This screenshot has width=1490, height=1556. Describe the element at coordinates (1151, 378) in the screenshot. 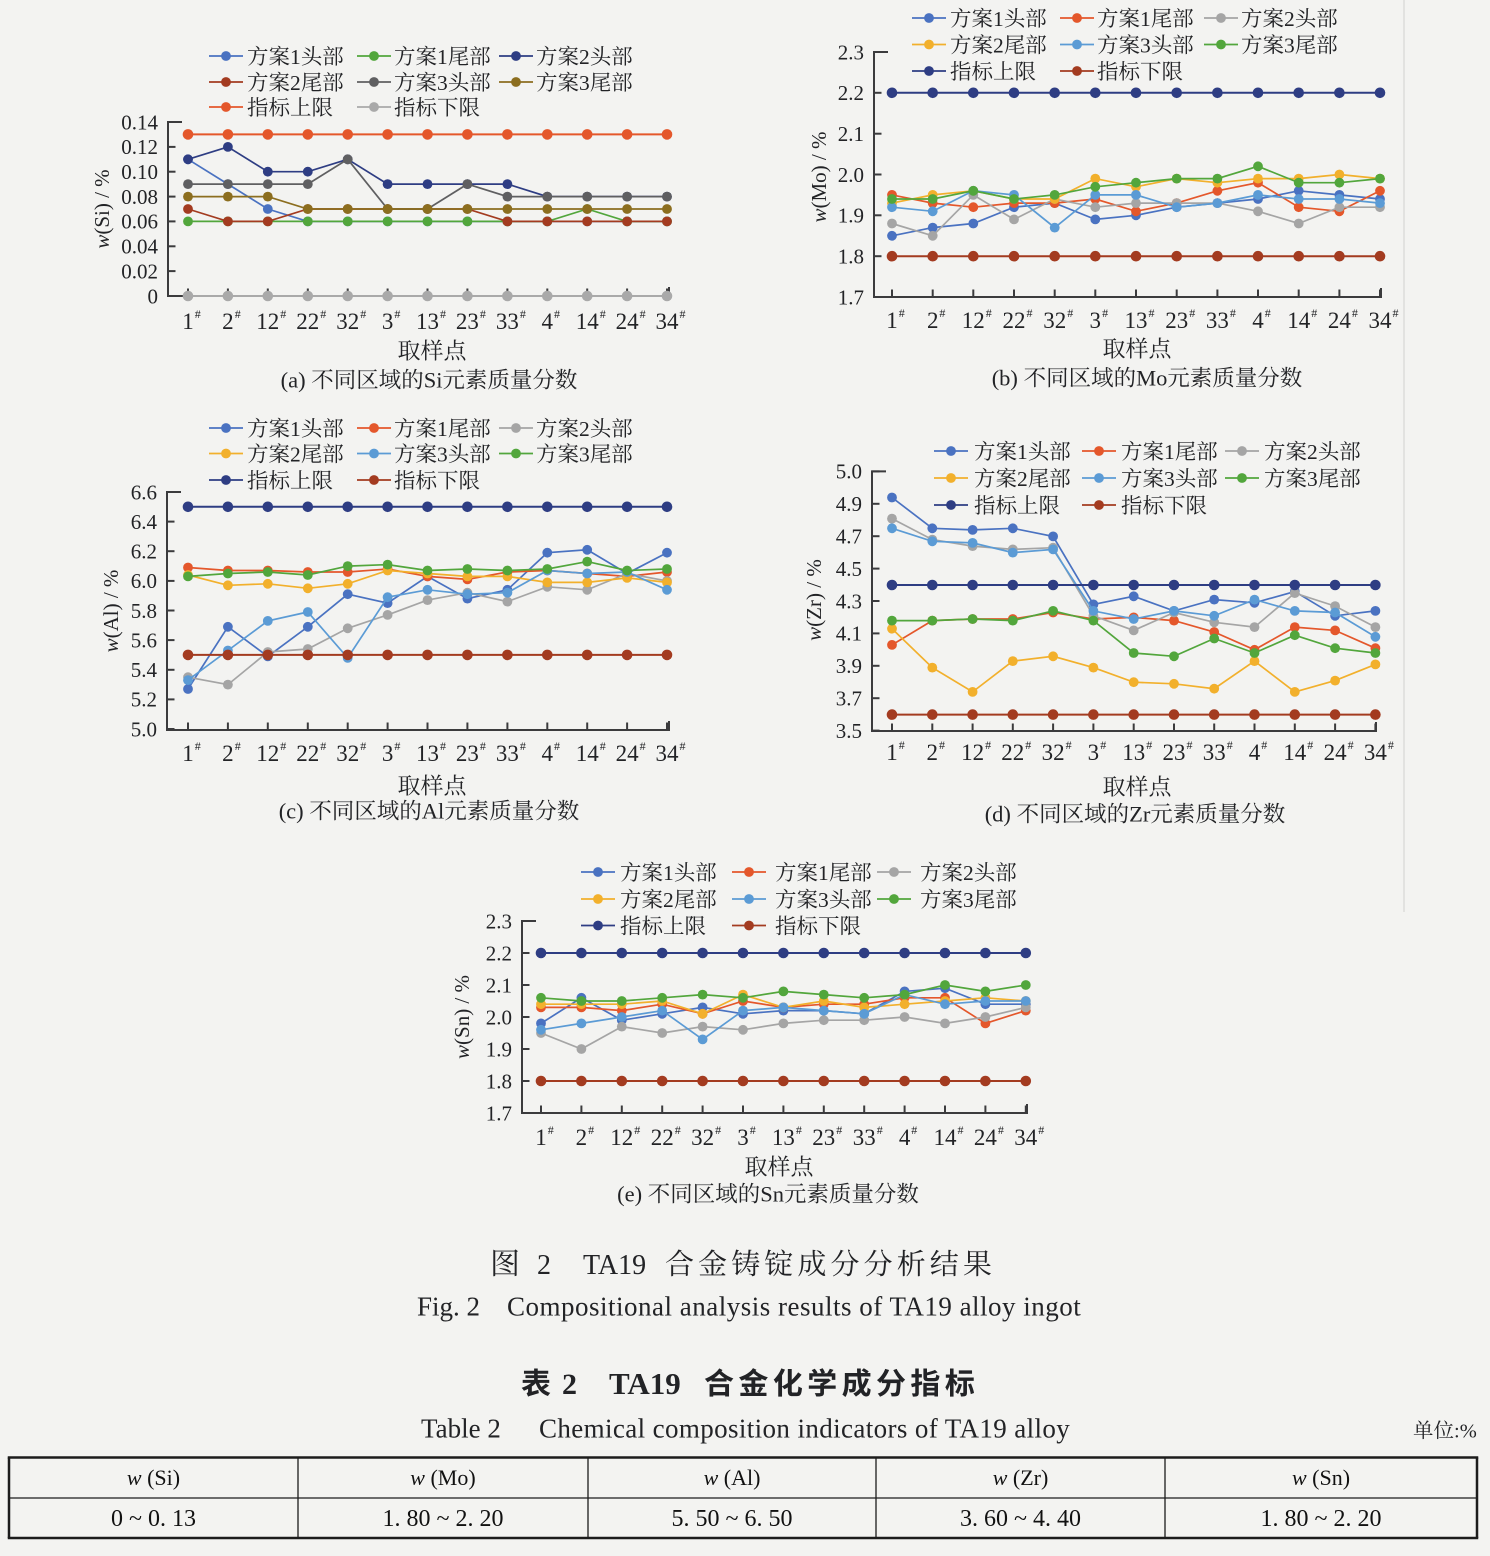

I see `svg-text: Mo` at that location.